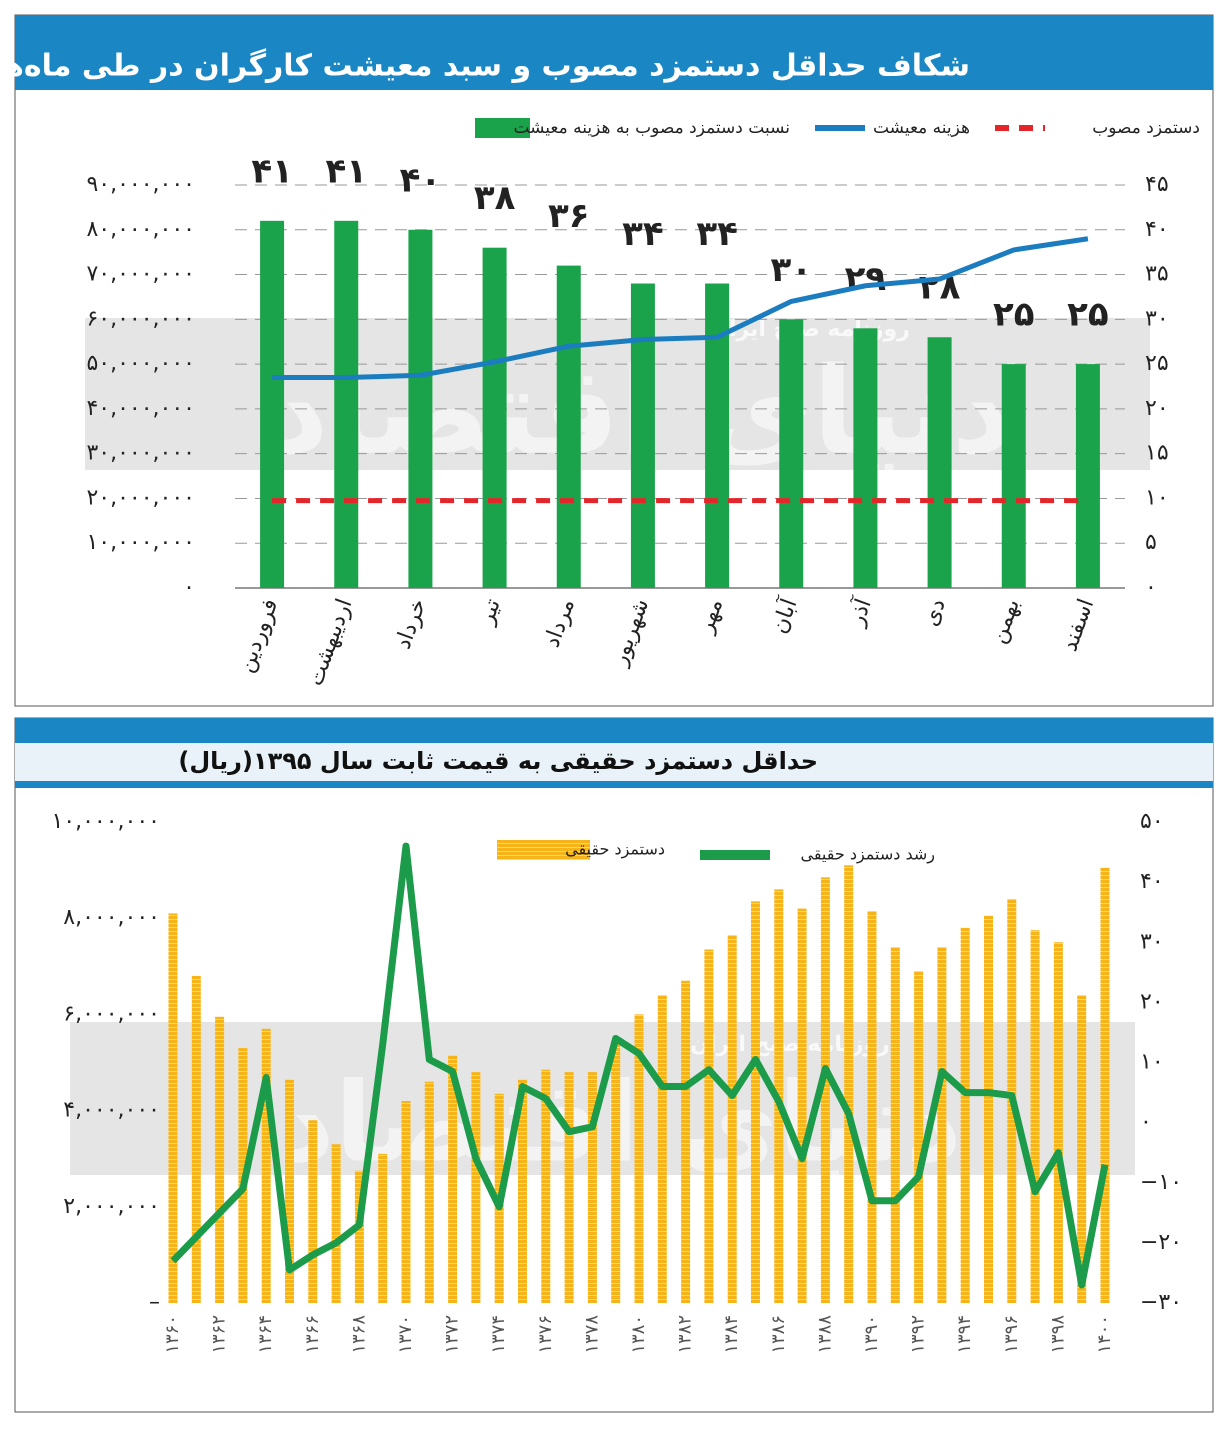 This screenshot has height=1430, width=1228. Describe the element at coordinates (140, 453) in the screenshot. I see `y-tick-label: ۳۰,۰۰۰,۰۰۰` at that location.